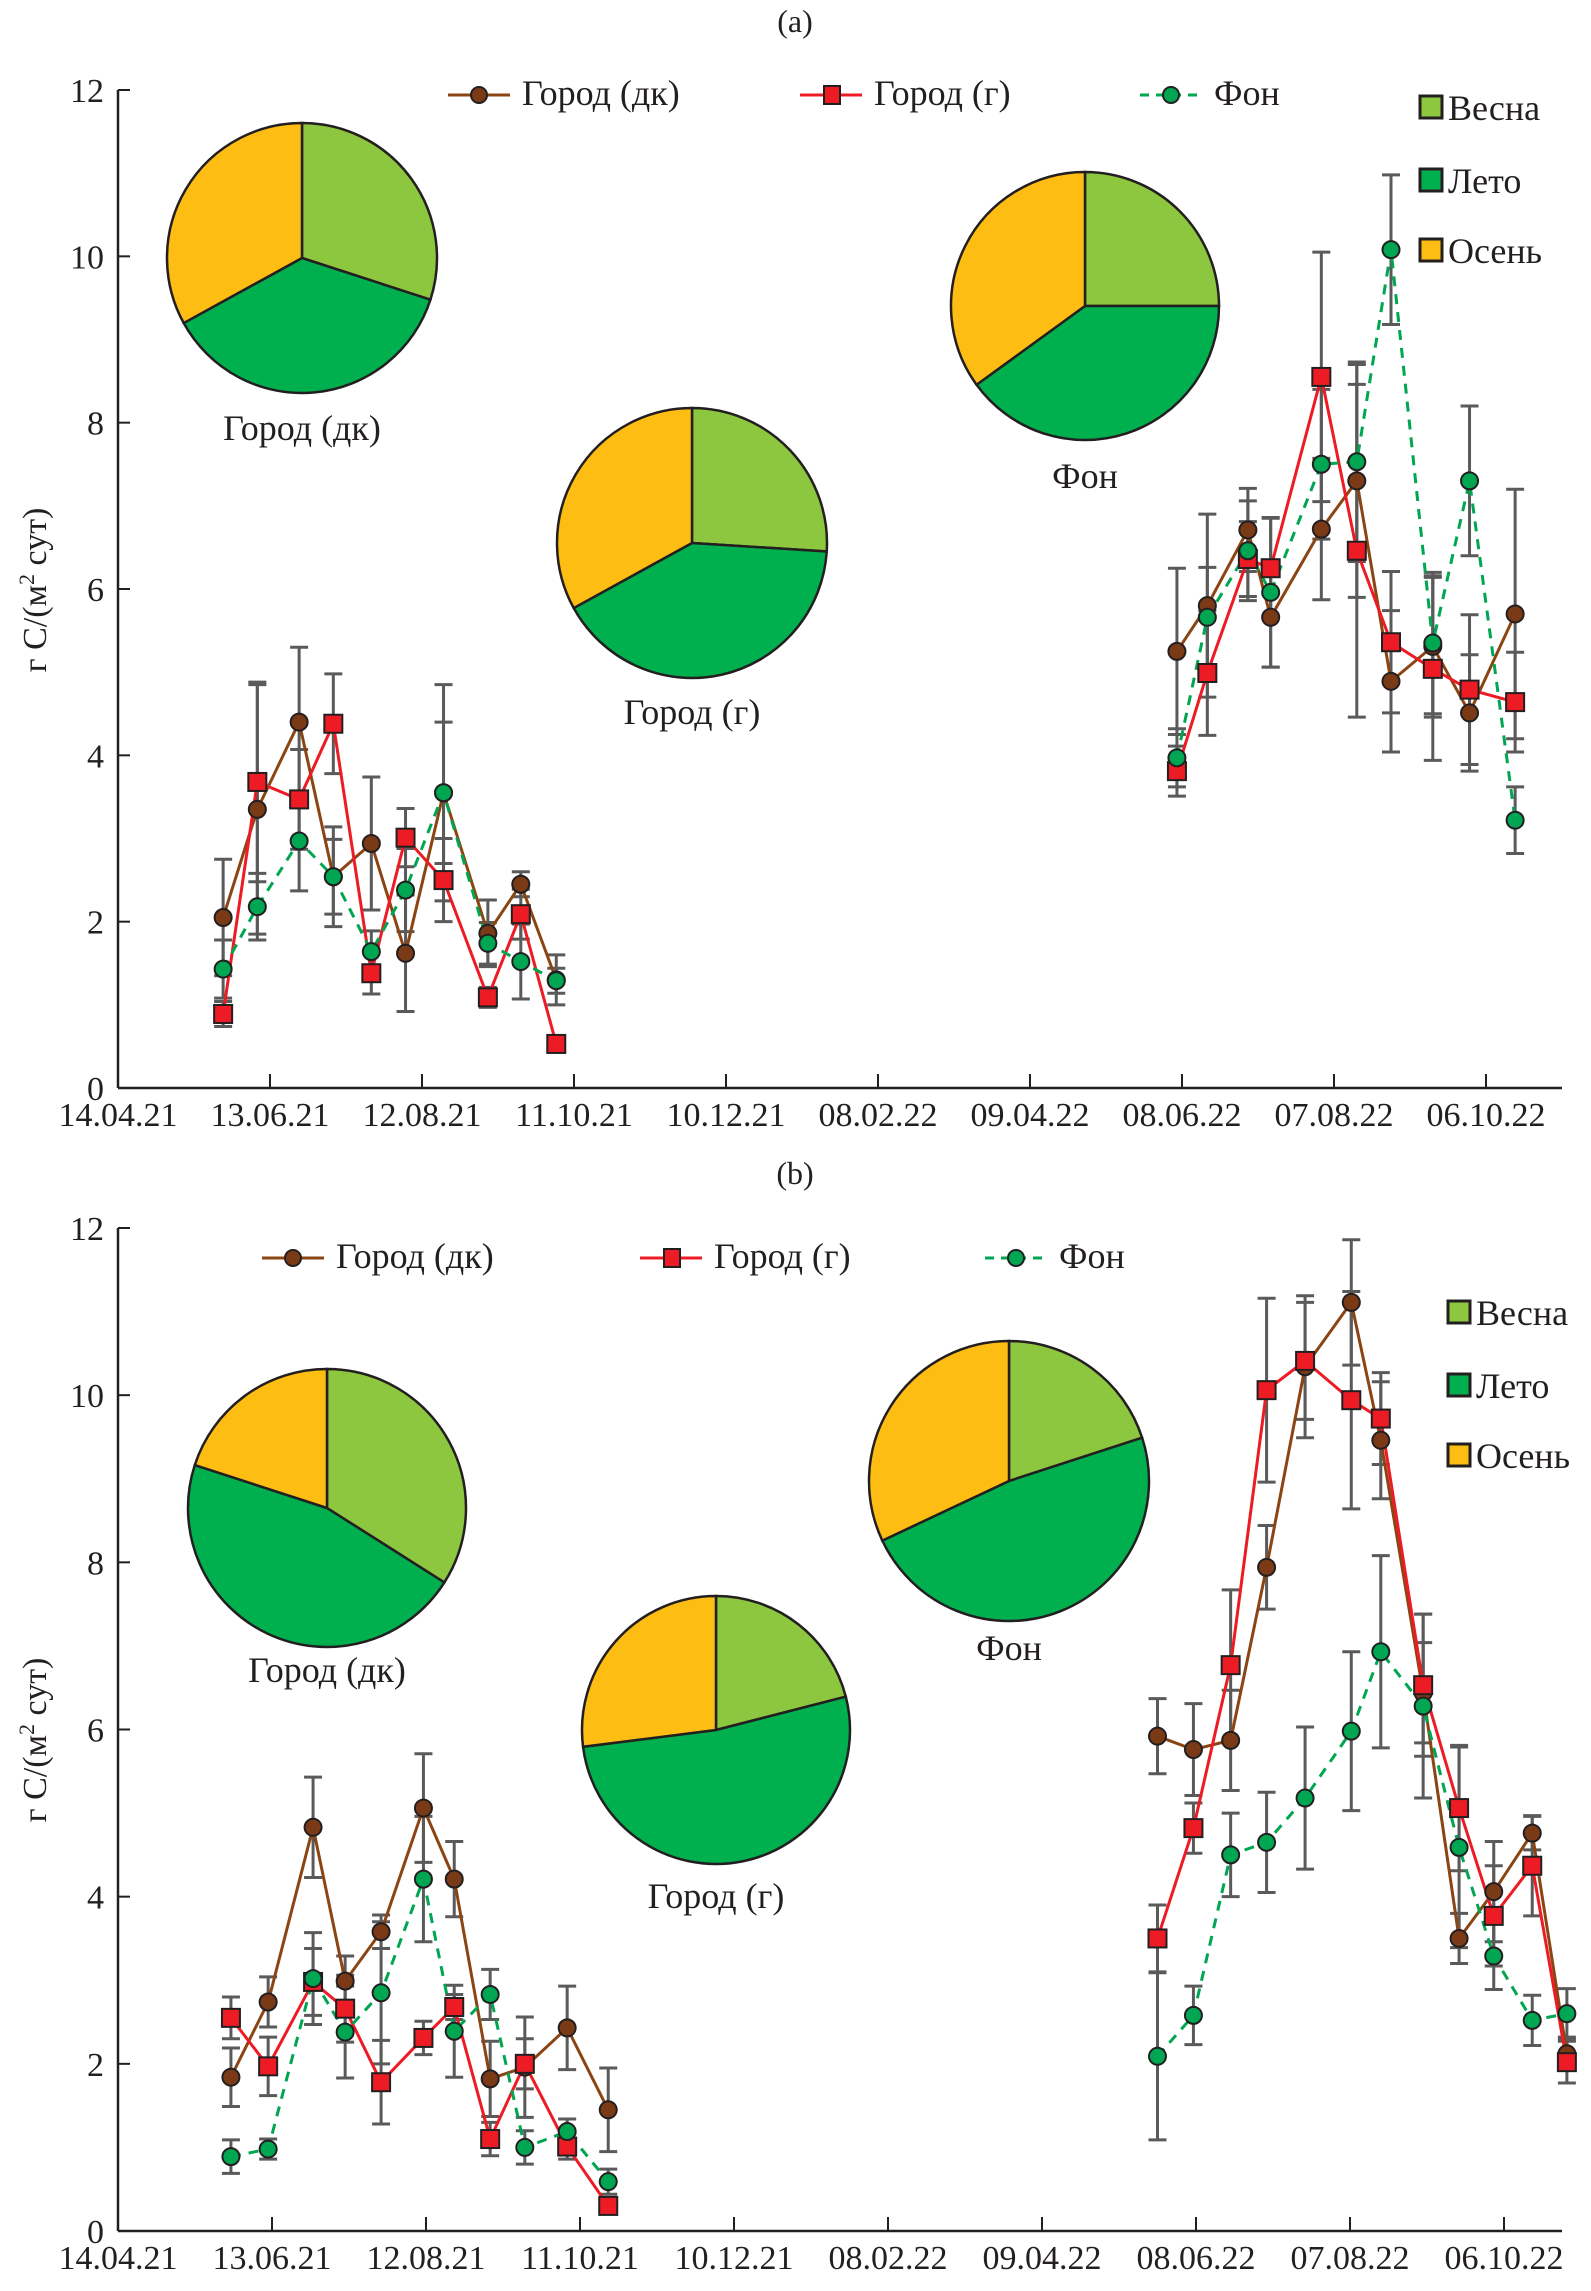 The image size is (1591, 2291). What do you see at coordinates (34, 590) in the screenshot?
I see `y-axis-label: г C/(м2 сут)` at bounding box center [34, 590].